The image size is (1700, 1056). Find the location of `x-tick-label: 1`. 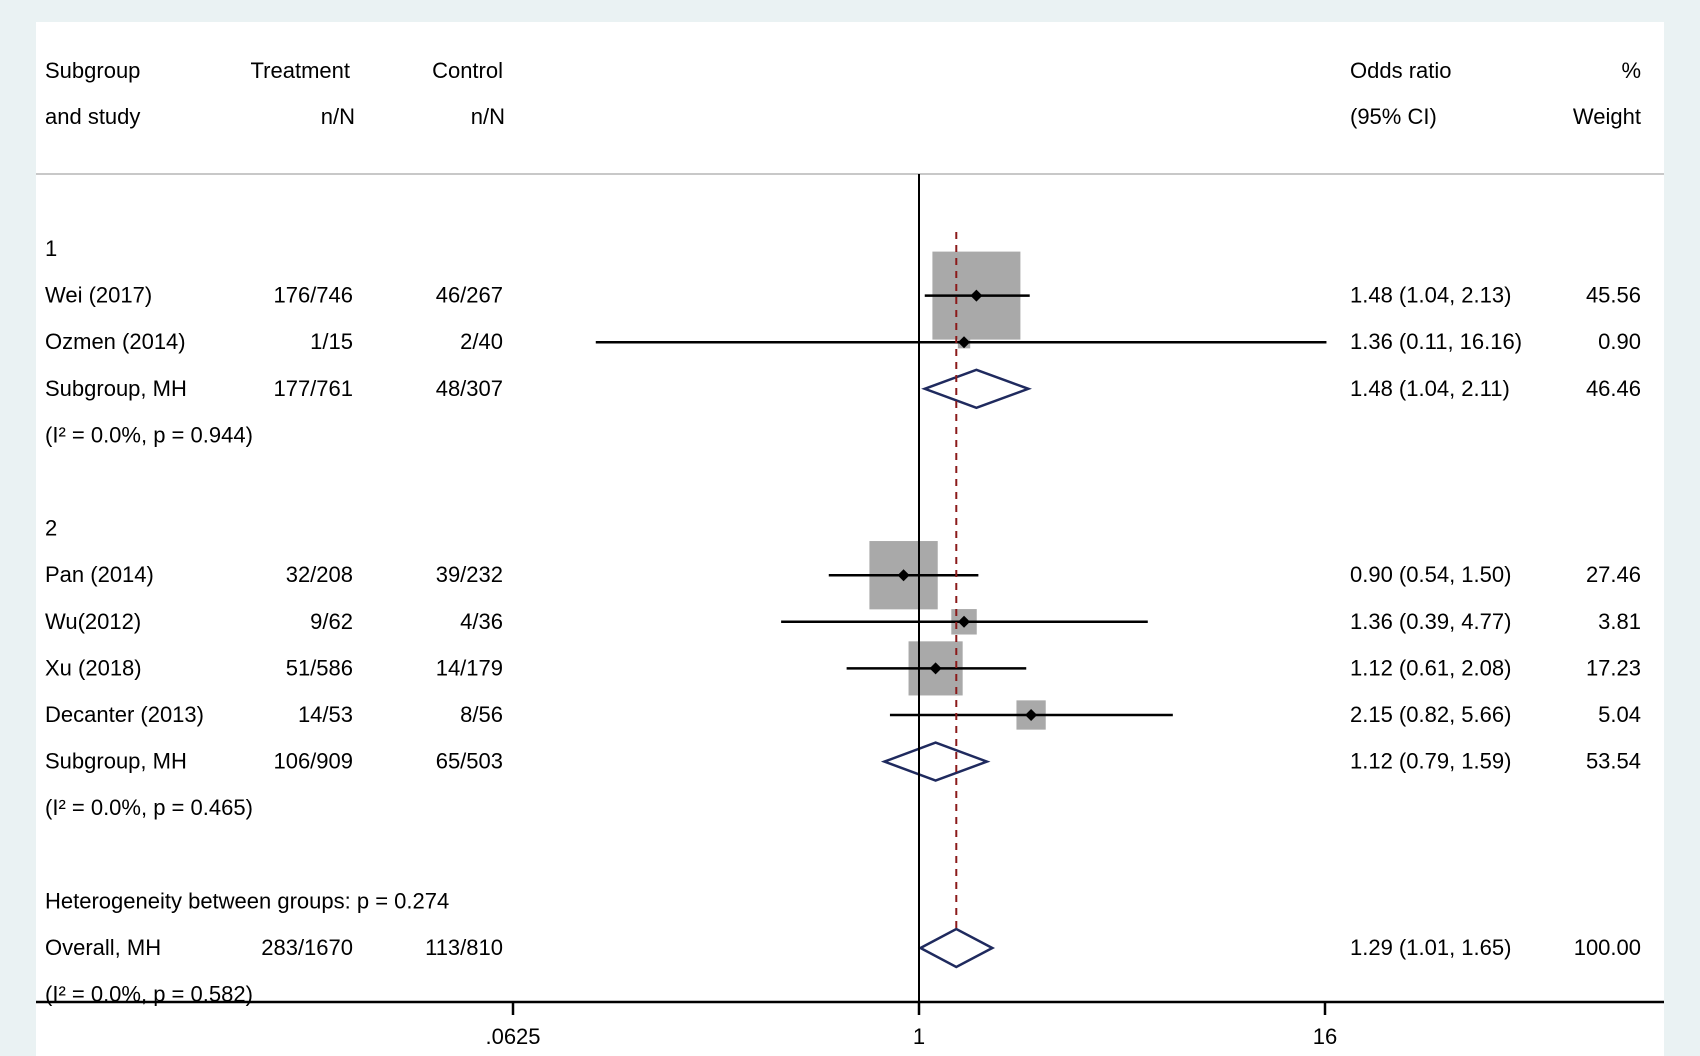

x-tick-label: 1 is located at coordinates (919, 1036).